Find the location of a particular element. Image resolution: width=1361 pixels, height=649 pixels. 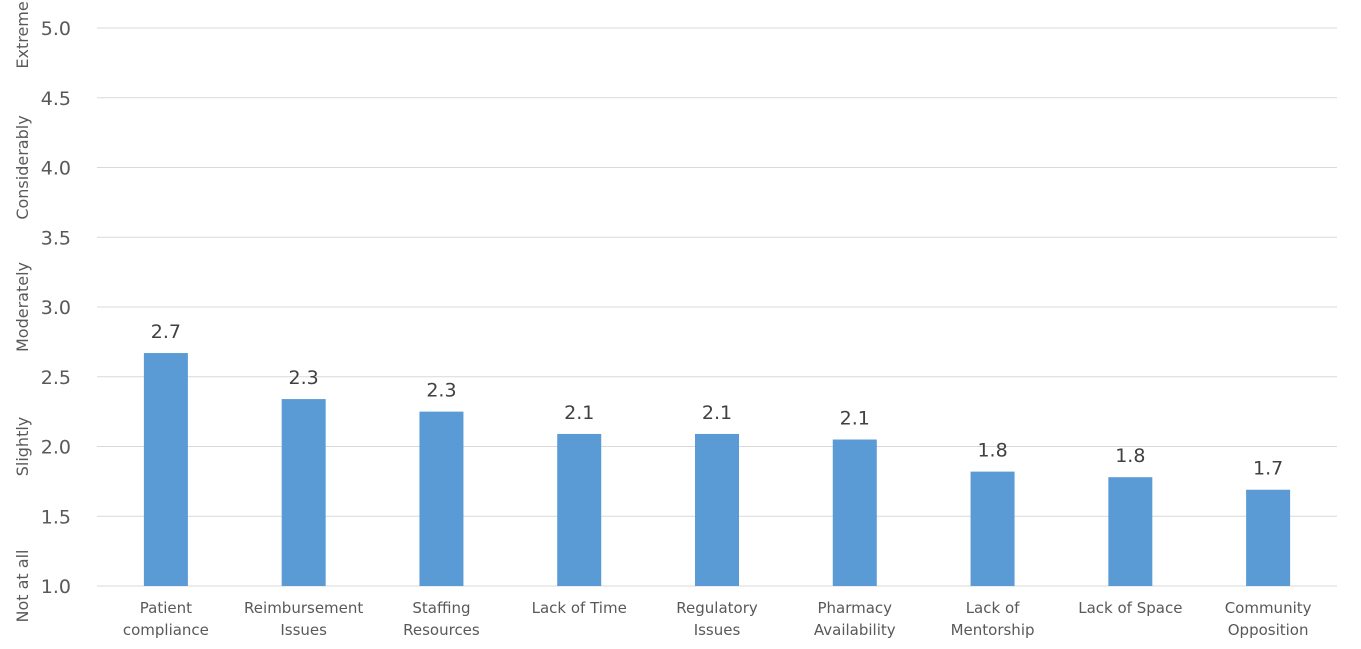

category-label: Lack of Time is located at coordinates (579, 608).